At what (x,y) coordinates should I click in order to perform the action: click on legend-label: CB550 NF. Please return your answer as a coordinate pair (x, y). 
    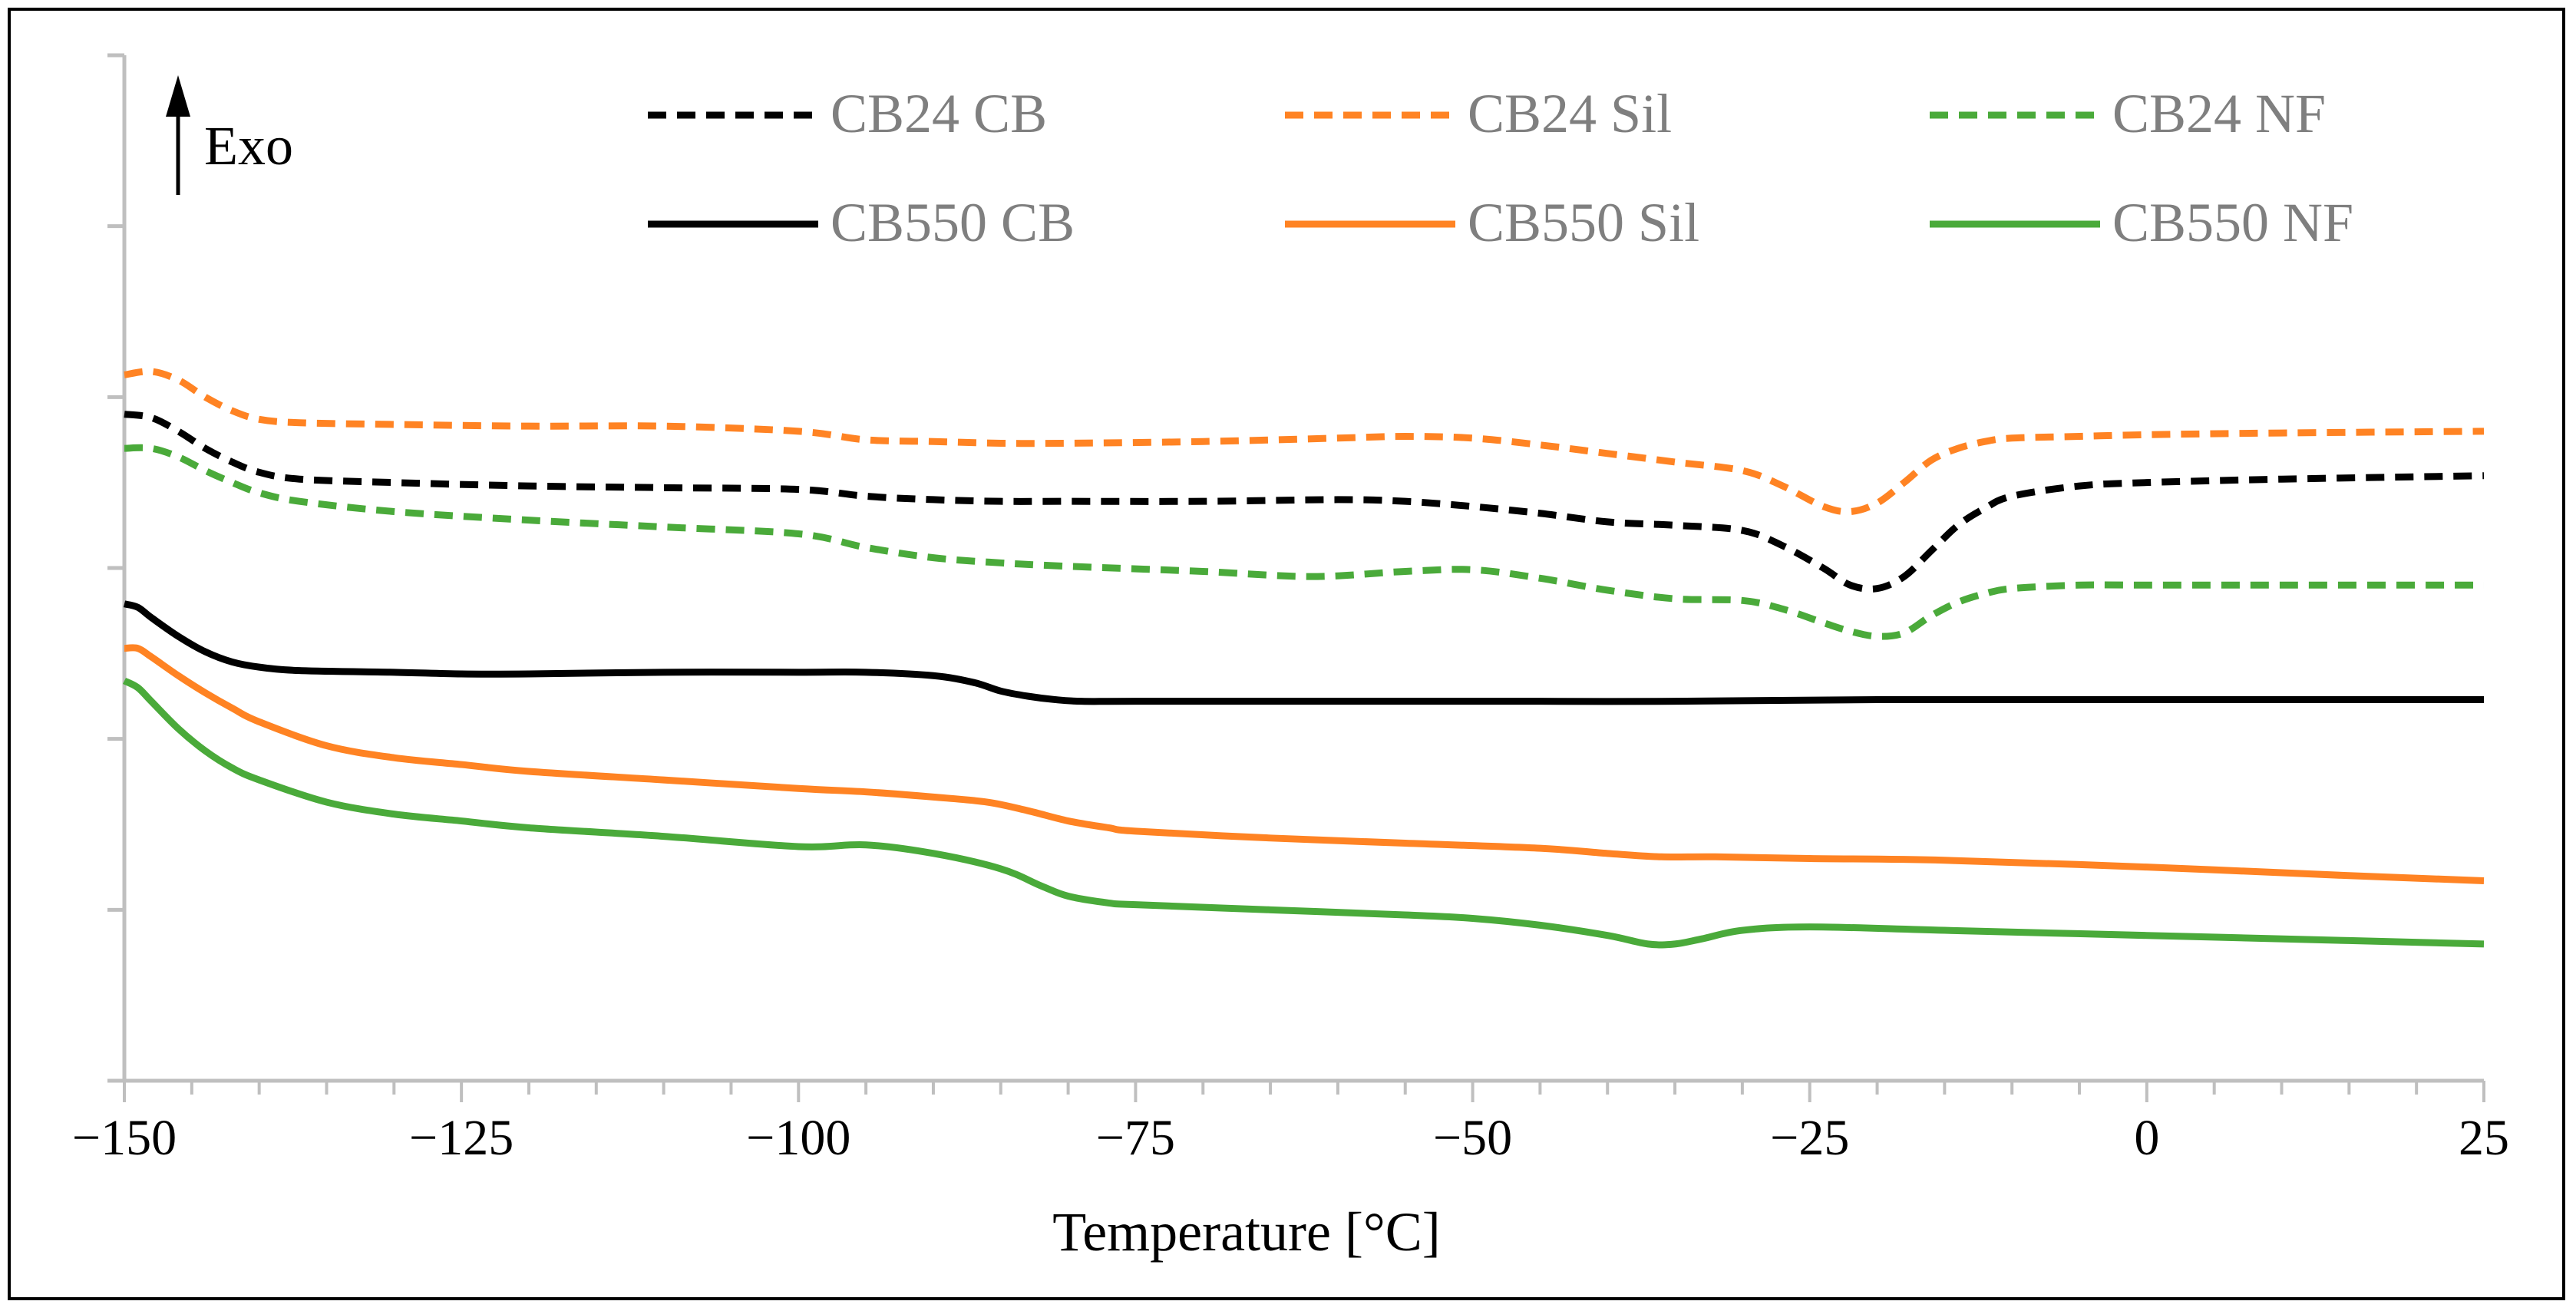
    Looking at the image, I should click on (2232, 222).